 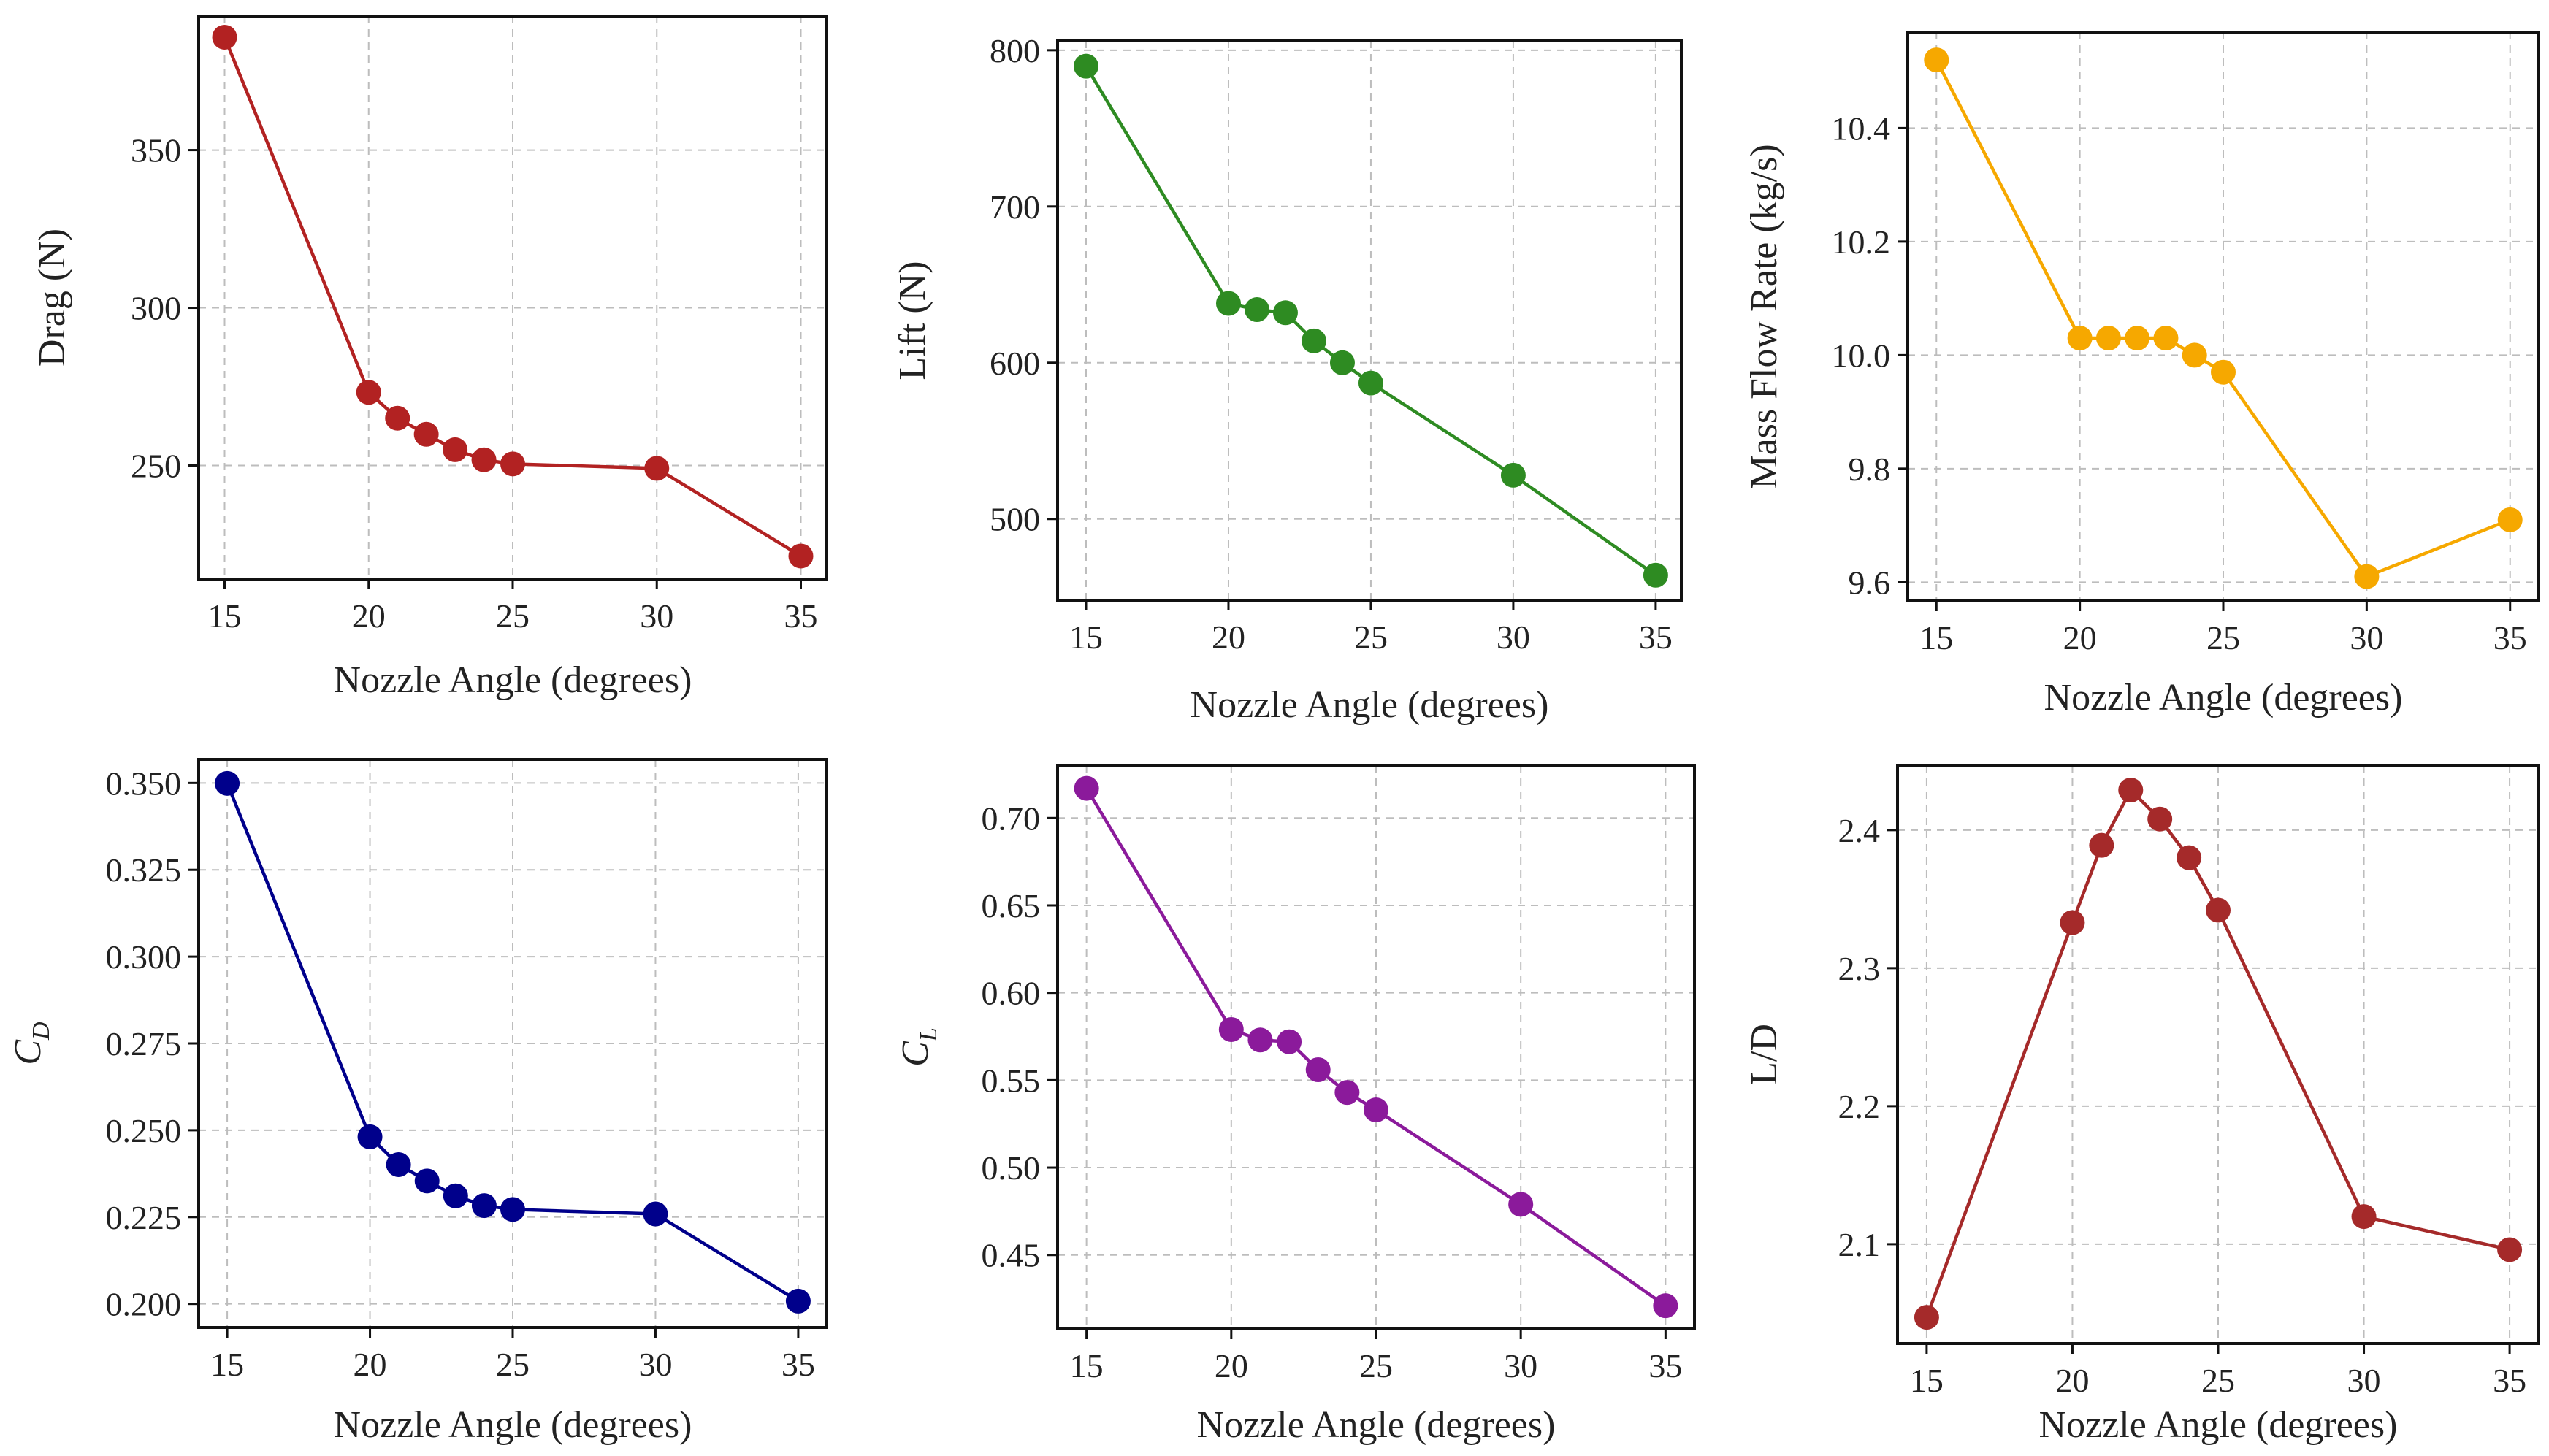 What do you see at coordinates (52, 298) in the screenshot?
I see `y-axis-label-text: Drag (N)` at bounding box center [52, 298].